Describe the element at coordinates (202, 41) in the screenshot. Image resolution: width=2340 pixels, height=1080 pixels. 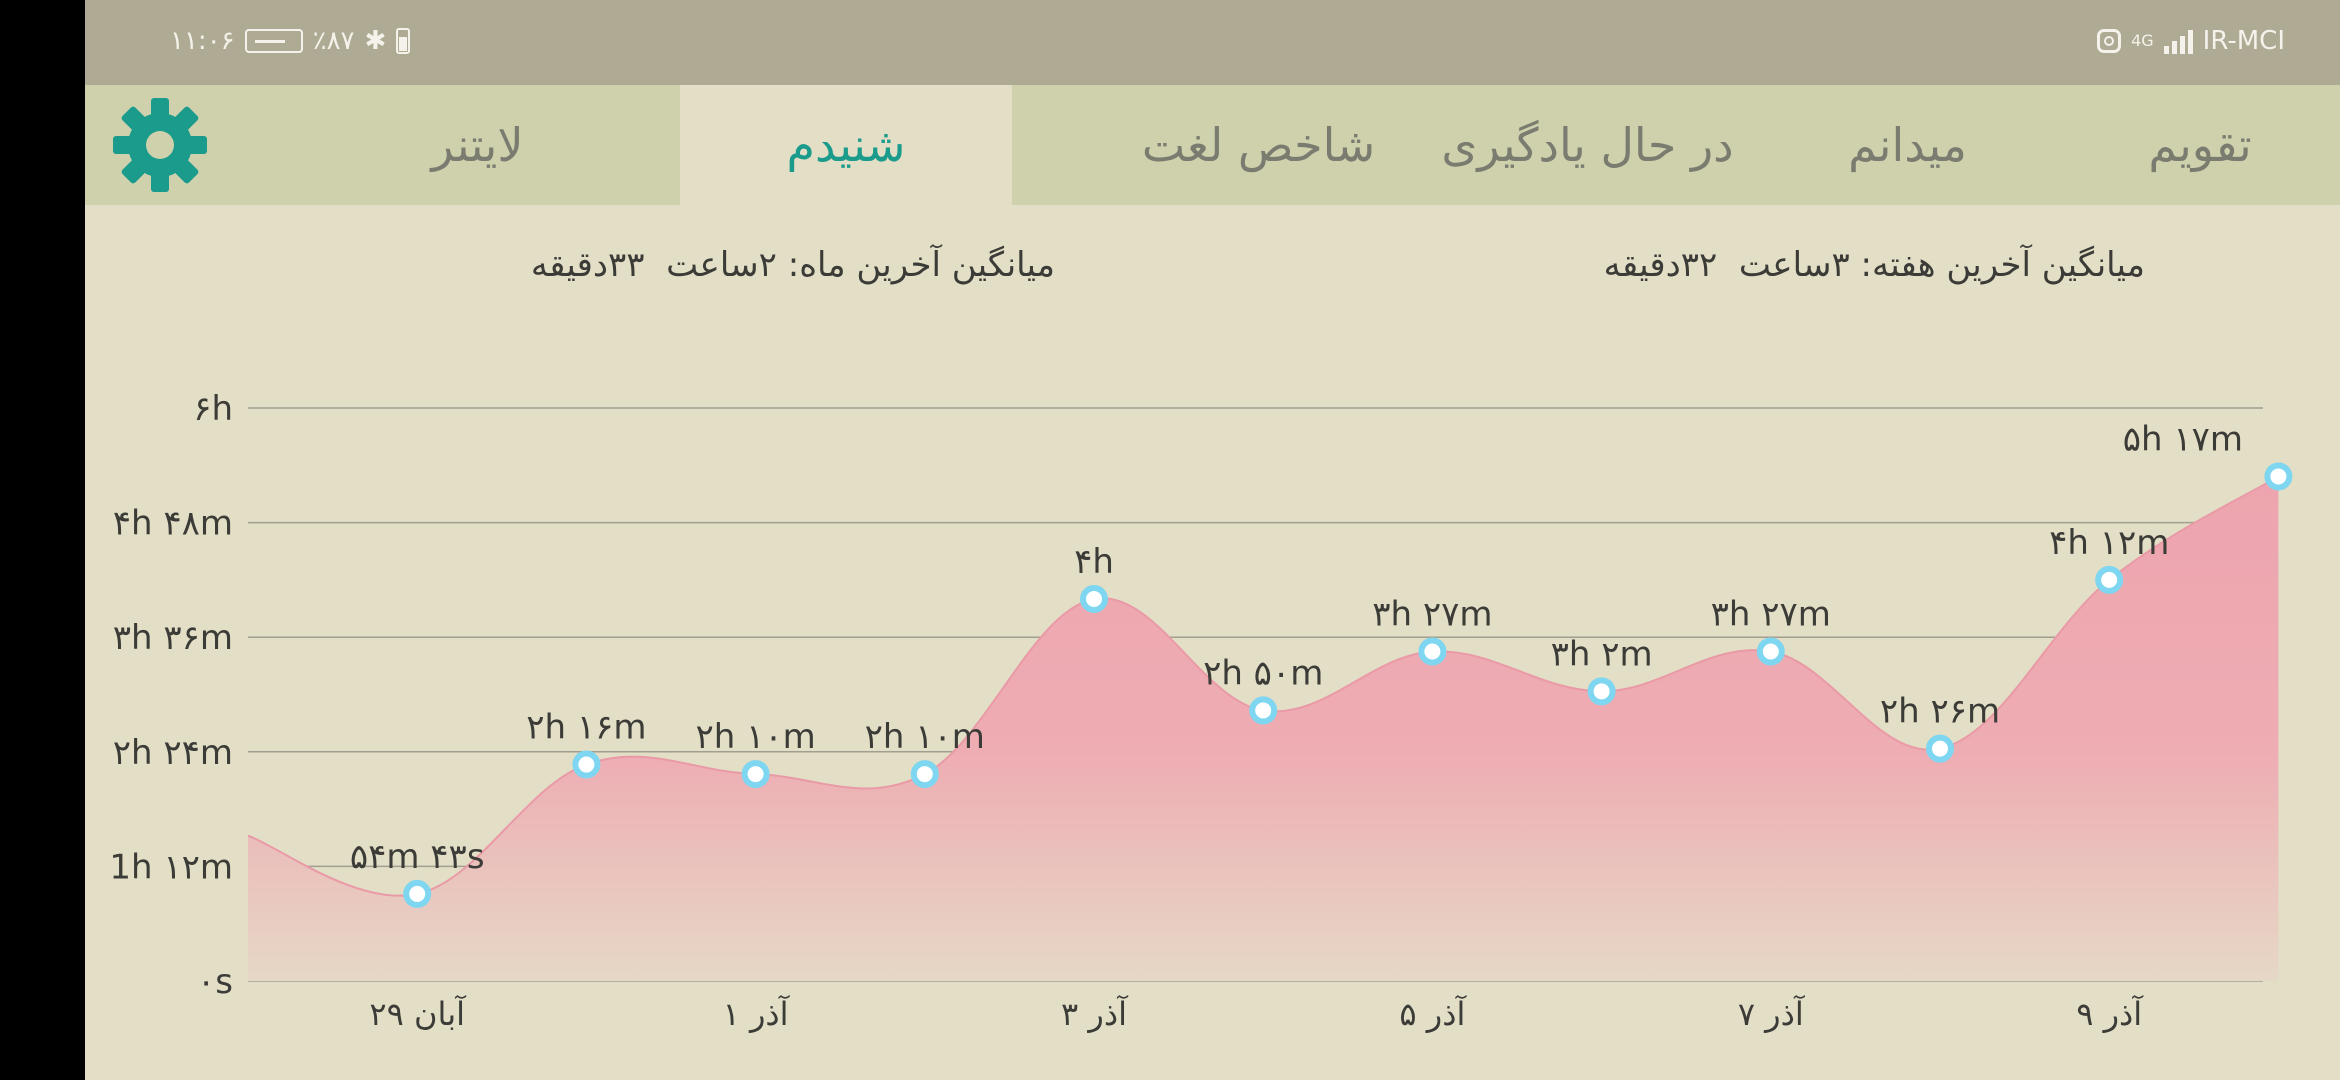
I see `status-time: ۱۱:۰۶` at that location.